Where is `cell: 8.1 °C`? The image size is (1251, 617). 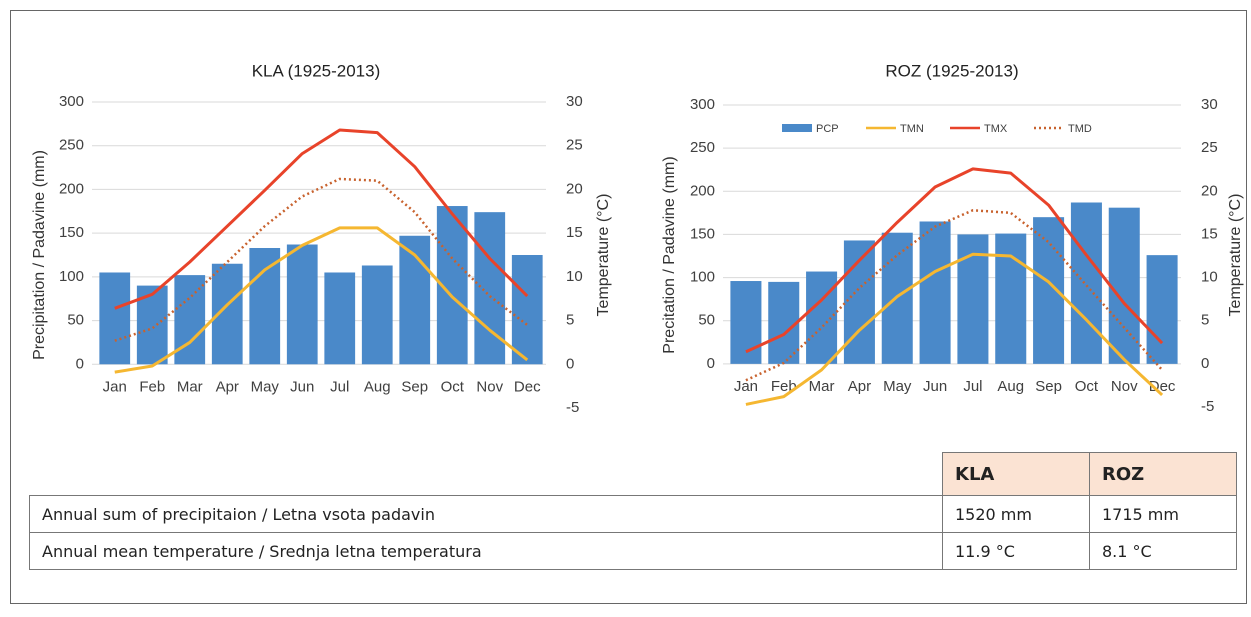
cell: 8.1 °C is located at coordinates (1163, 551).